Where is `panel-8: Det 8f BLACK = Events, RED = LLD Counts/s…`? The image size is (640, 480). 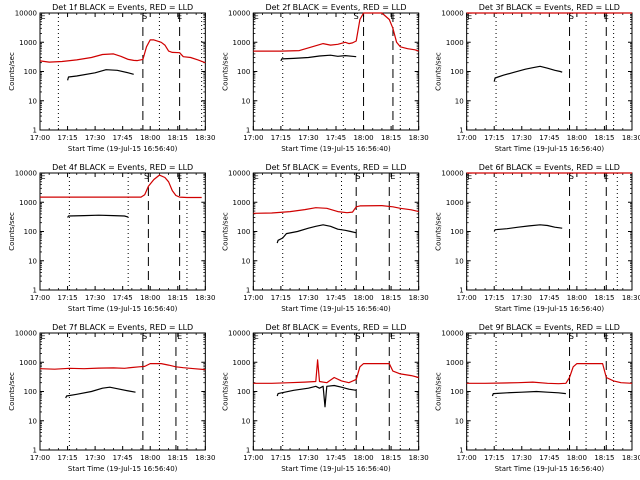
panel-8: Det 8f BLACK = Events, RED = LLD Counts/s… is located at coordinates (324, 398).